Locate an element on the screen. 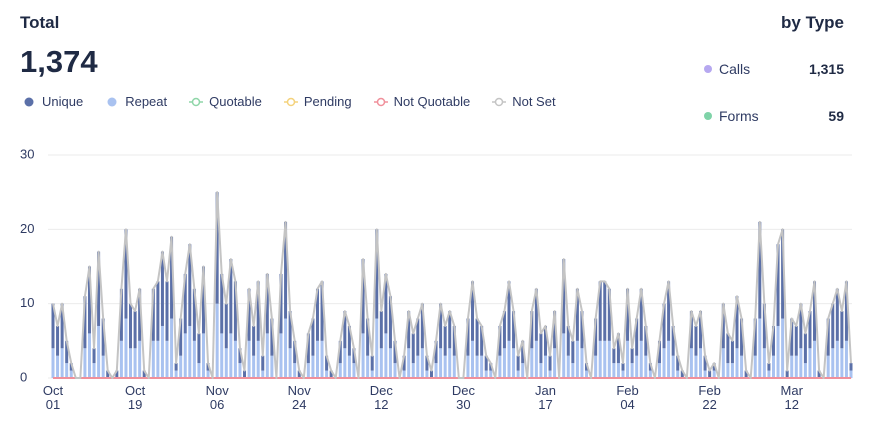 The width and height of the screenshot is (870, 429). y-tick-label: 20 is located at coordinates (27, 228).